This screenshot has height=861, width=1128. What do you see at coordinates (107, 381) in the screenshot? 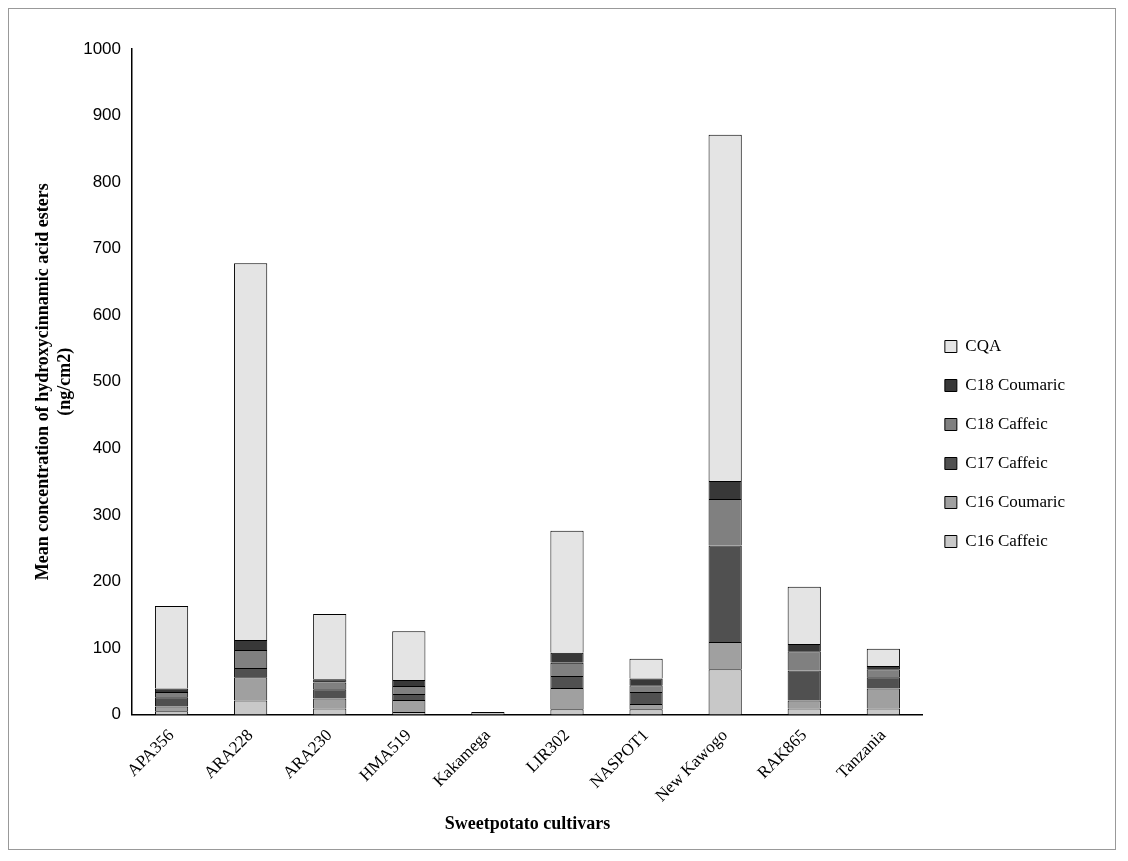
I see `y-tick-label: 500` at bounding box center [107, 381].